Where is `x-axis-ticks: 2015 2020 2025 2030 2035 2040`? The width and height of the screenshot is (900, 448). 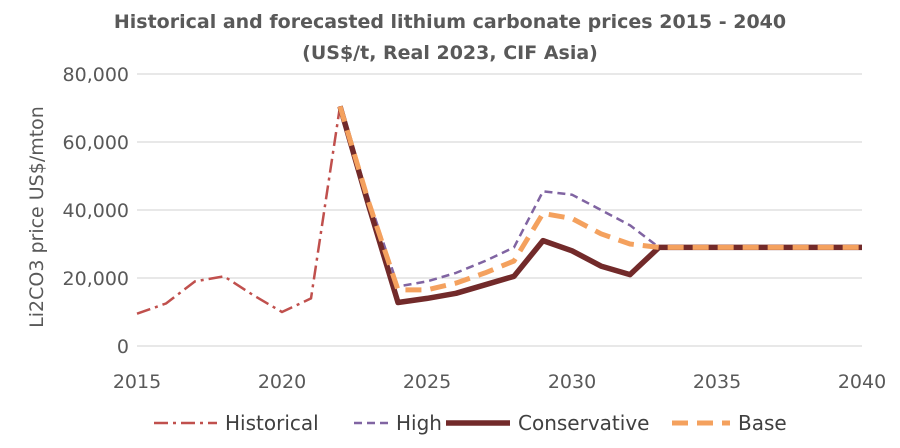
x-axis-ticks: 2015 2020 2025 2030 2035 2040 is located at coordinates (499, 382).